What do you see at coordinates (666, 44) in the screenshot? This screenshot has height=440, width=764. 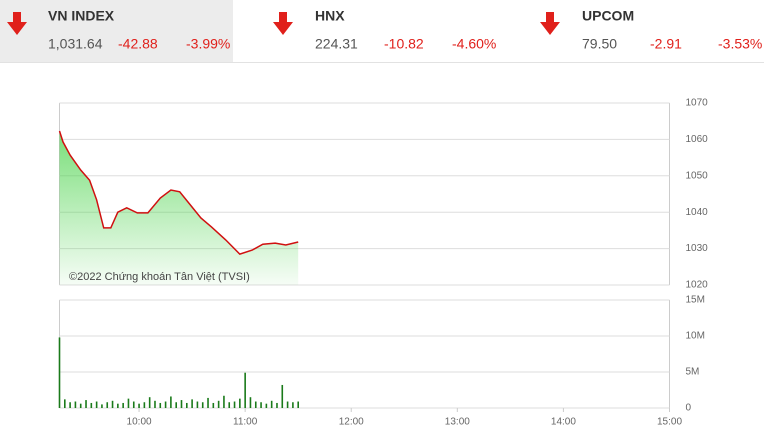 I see `index-change: -2.91` at bounding box center [666, 44].